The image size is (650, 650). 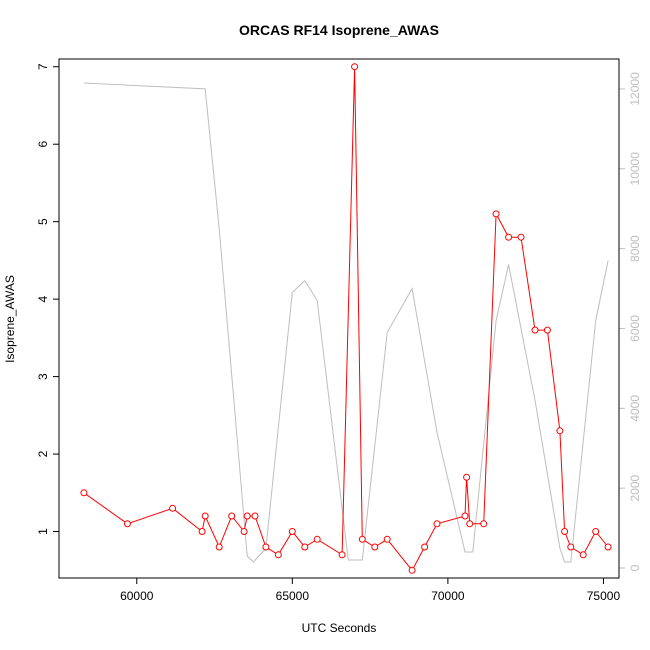 I want to click on y-axis-label: Isoprene_AWAS, so click(x=10, y=319).